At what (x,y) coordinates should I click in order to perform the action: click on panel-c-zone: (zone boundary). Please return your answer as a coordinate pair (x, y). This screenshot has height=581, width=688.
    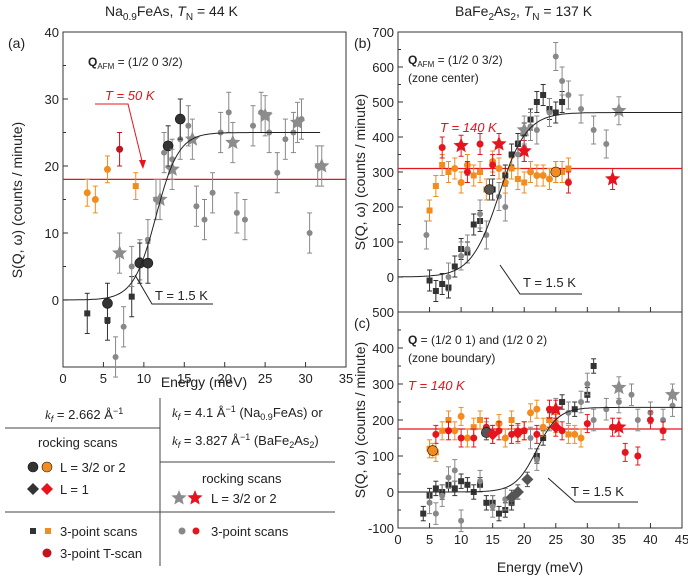
    Looking at the image, I should click on (451, 358).